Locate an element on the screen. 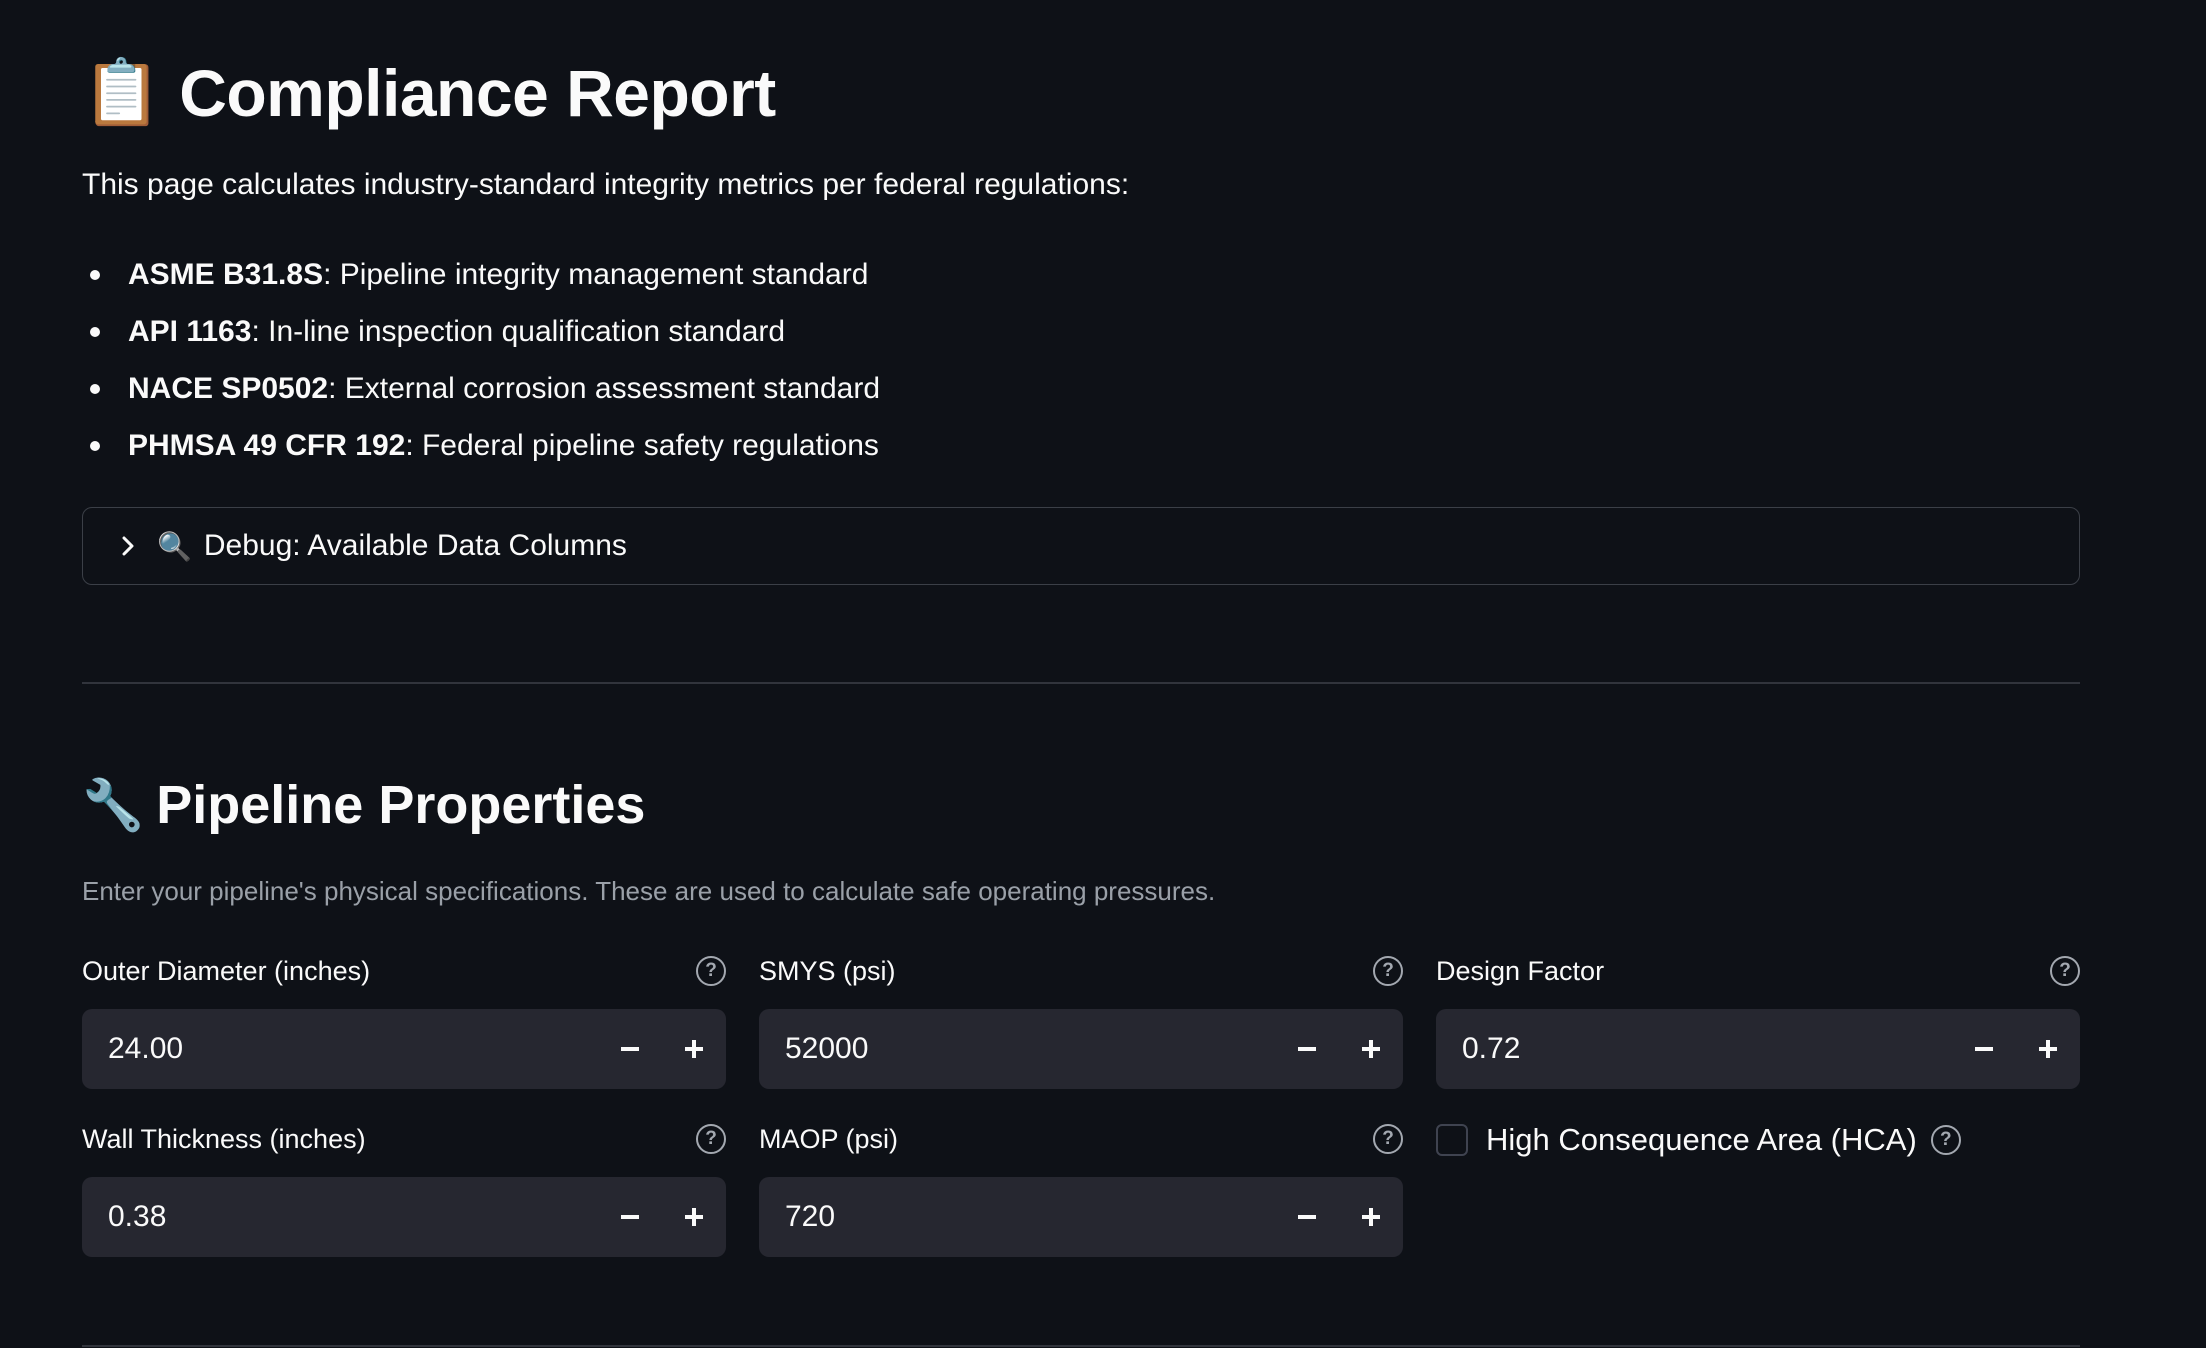 This screenshot has width=2206, height=1348. standard-desc: : Federal pipeline safety regulations is located at coordinates (642, 445).